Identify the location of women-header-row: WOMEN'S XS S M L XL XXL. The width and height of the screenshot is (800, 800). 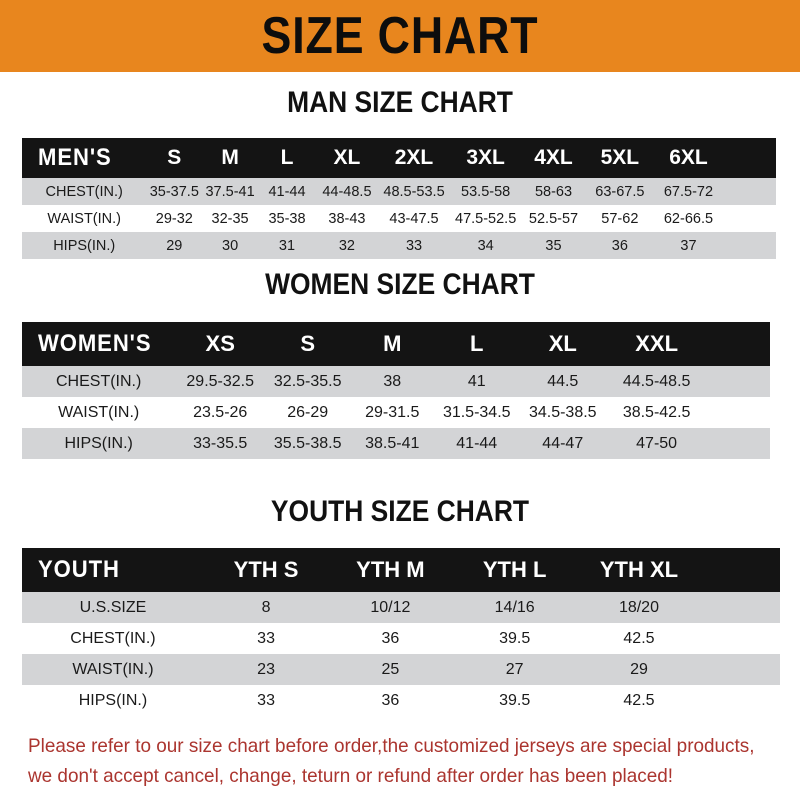
(396, 344).